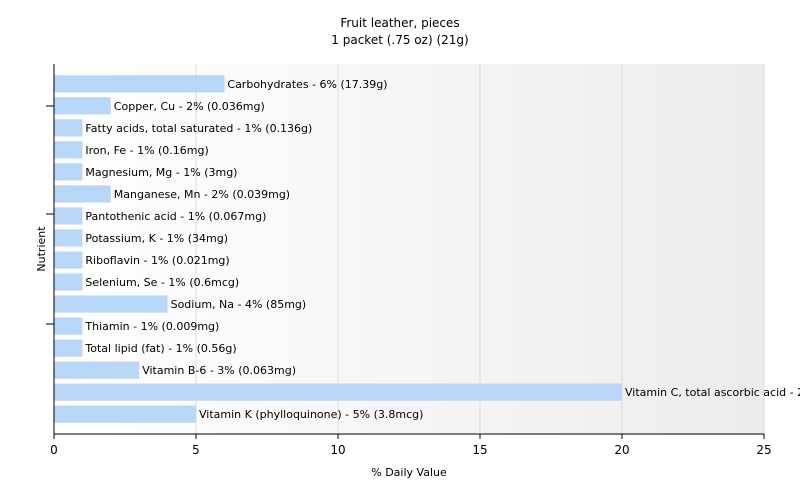  I want to click on bar-label: Sodium, Na - 4% (85mg), so click(239, 304).